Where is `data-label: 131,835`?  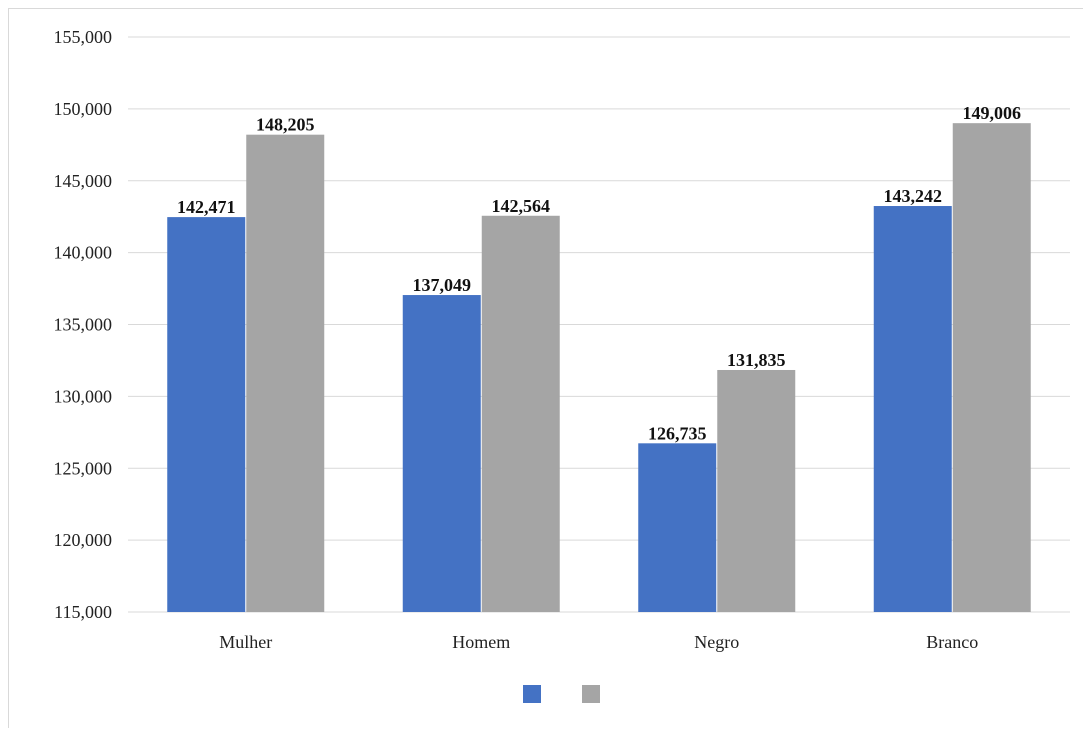 data-label: 131,835 is located at coordinates (756, 360).